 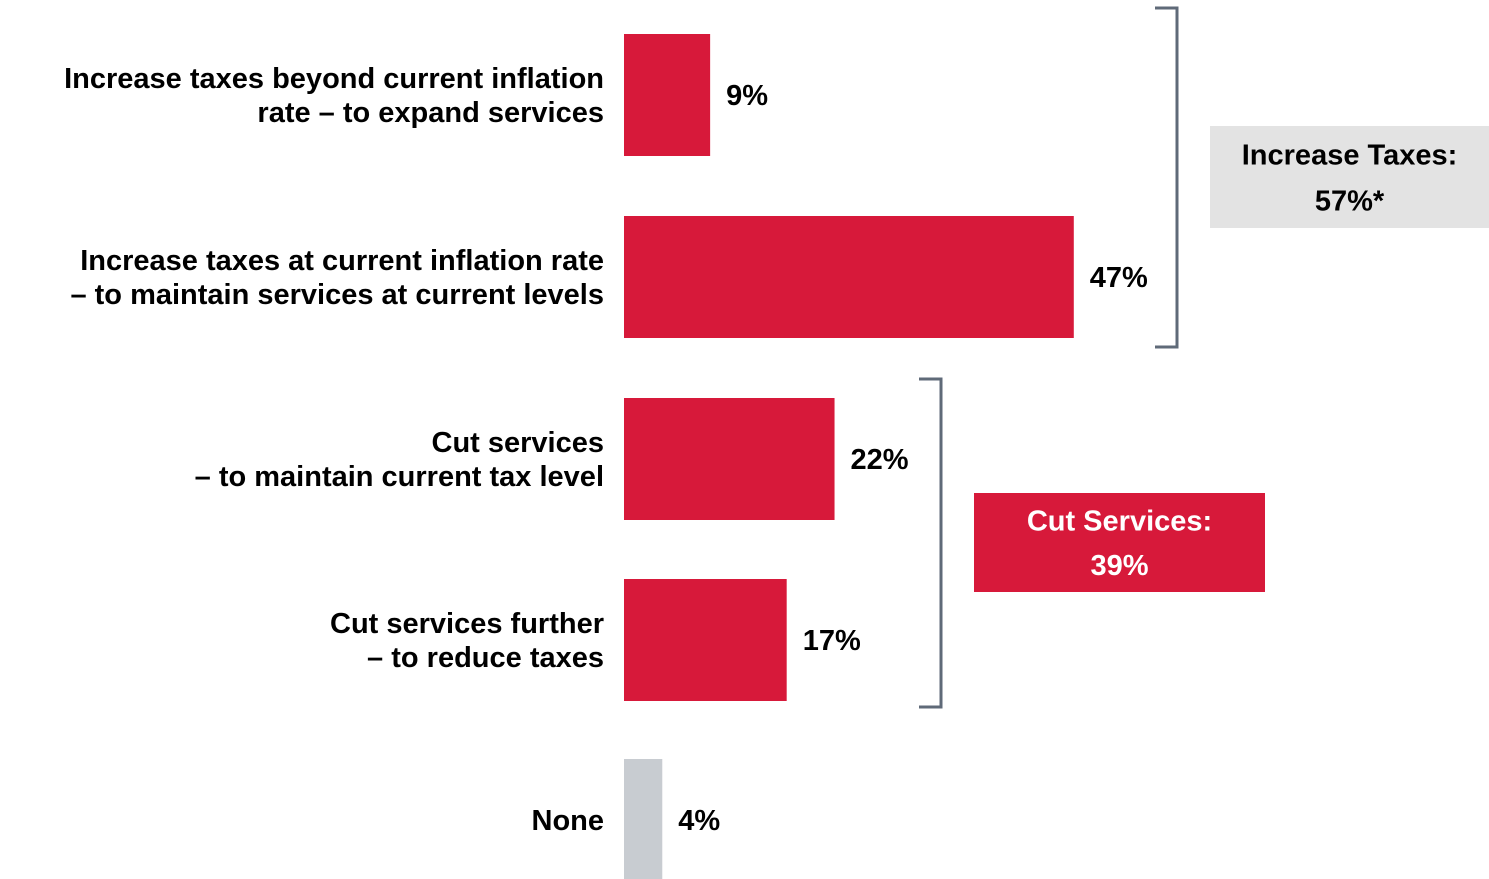 What do you see at coordinates (1119, 278) in the screenshot?
I see `value-label-1: 47%` at bounding box center [1119, 278].